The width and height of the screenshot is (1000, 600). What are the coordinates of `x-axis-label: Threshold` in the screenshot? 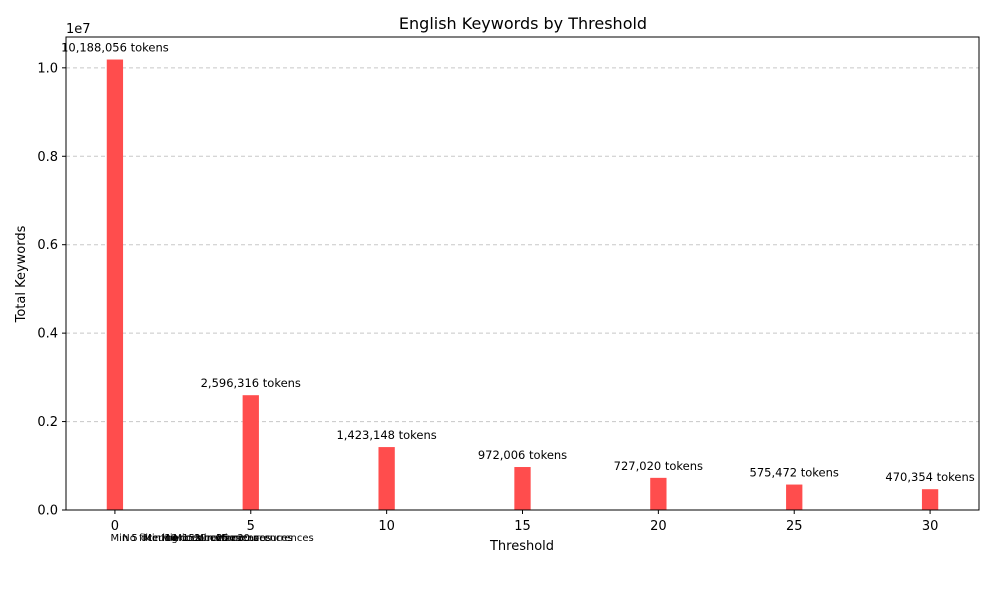 It's located at (521, 546).